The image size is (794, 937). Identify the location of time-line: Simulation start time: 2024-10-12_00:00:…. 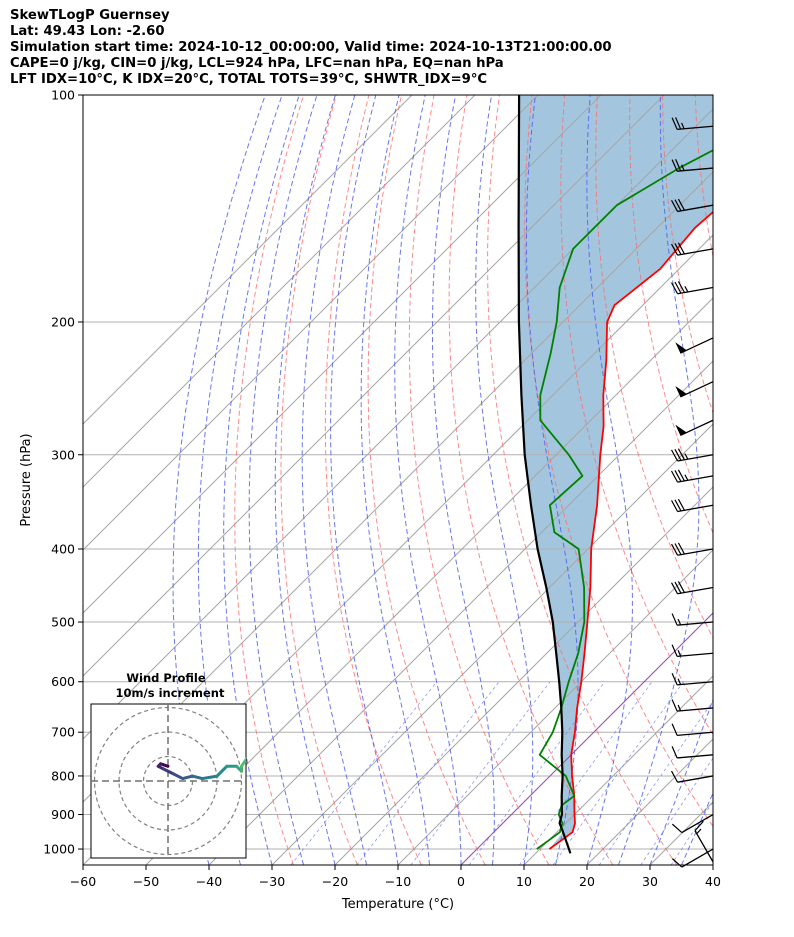
(311, 47).